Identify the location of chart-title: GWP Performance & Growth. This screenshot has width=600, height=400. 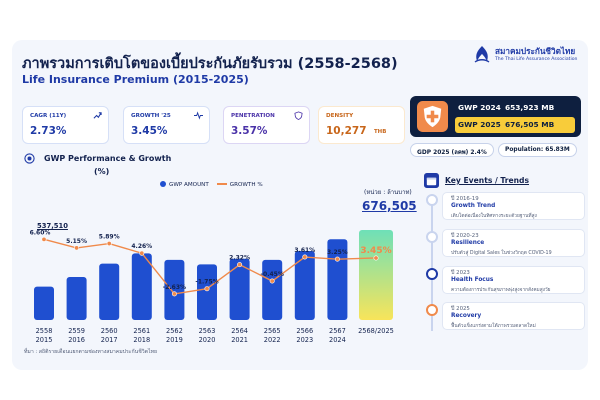
(108, 158).